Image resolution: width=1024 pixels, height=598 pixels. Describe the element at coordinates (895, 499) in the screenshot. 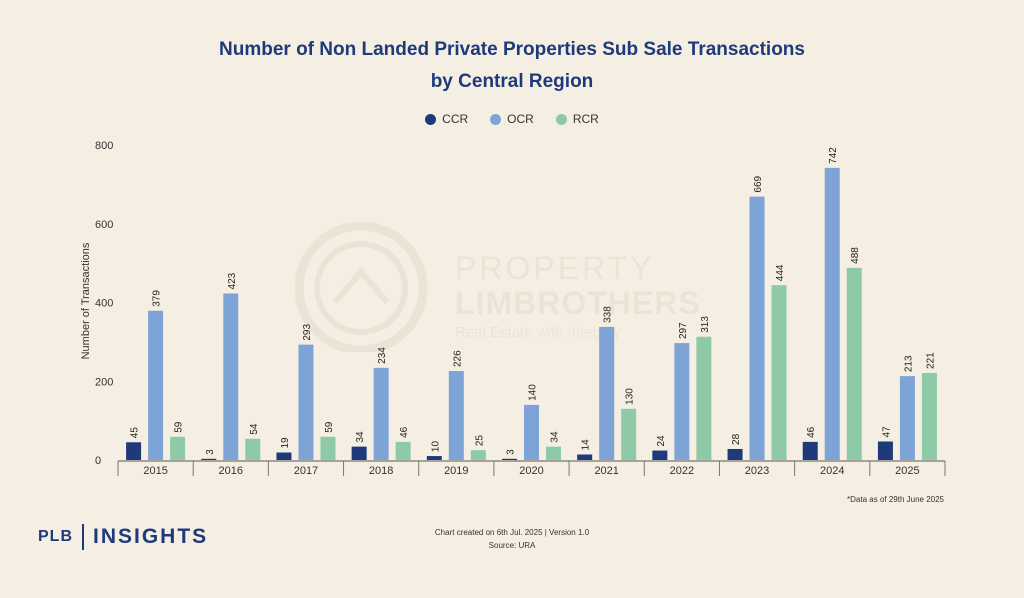

I see `footnote: *Data as of 29th June 2025` at that location.